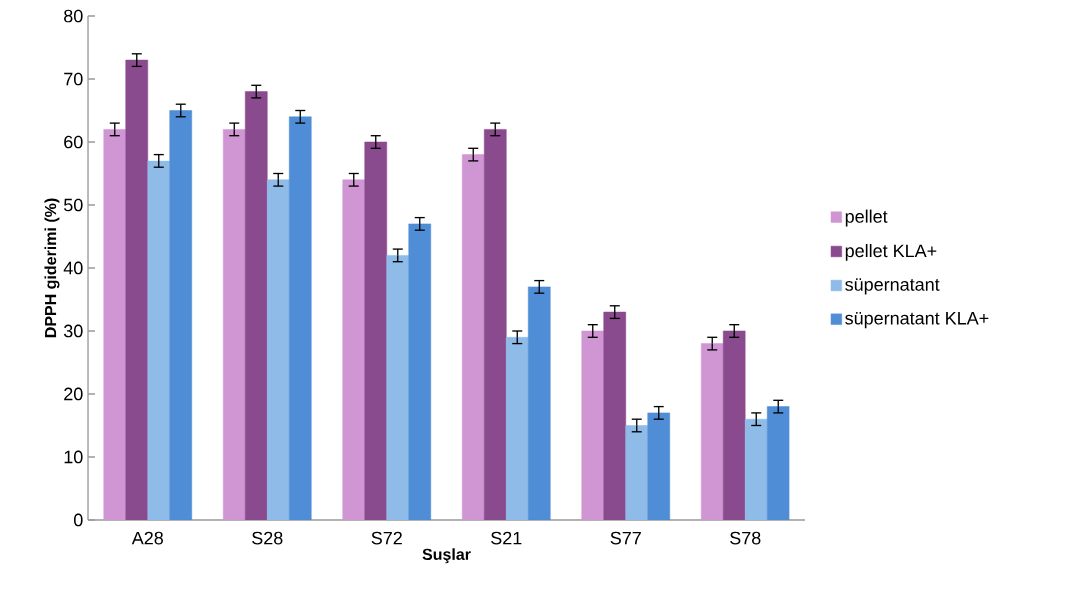 This screenshot has height=614, width=1082. Describe the element at coordinates (52, 268) in the screenshot. I see `y-axis-title: DPPH giderimi (%)` at that location.